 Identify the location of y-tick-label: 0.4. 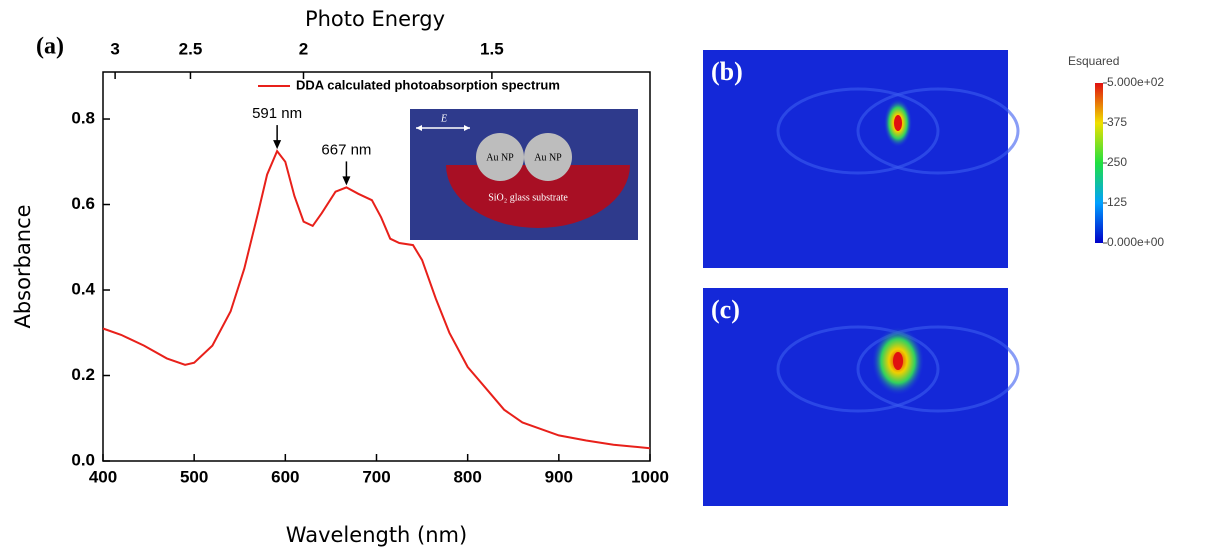
(83, 288).